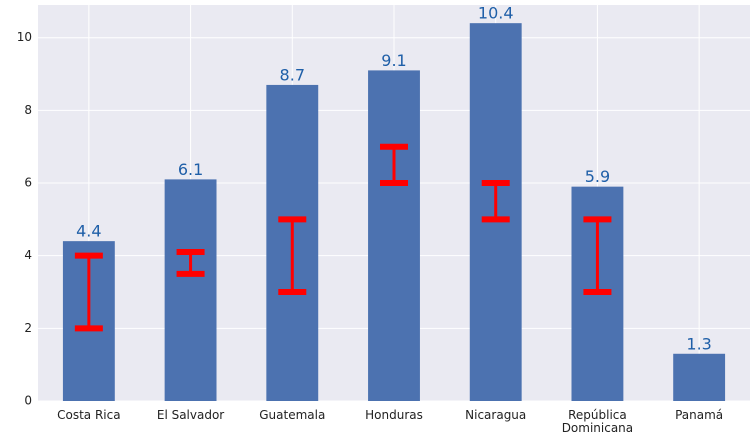  What do you see at coordinates (496, 415) in the screenshot?
I see `x-tick-label: Nicaragua` at bounding box center [496, 415].